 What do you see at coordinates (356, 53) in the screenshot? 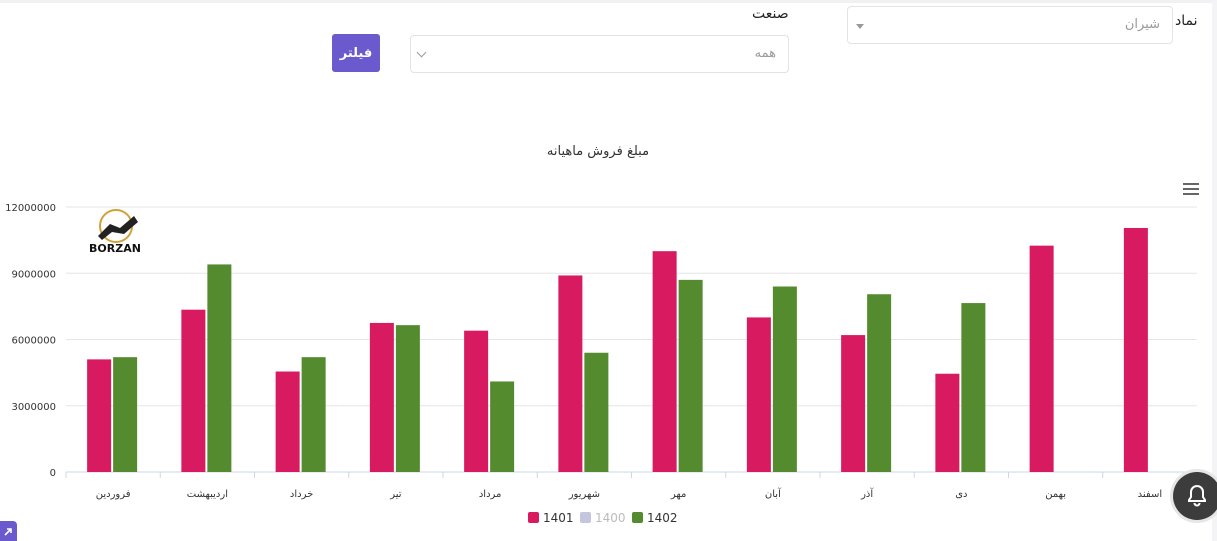
I see `filter-button: فیلتر` at bounding box center [356, 53].